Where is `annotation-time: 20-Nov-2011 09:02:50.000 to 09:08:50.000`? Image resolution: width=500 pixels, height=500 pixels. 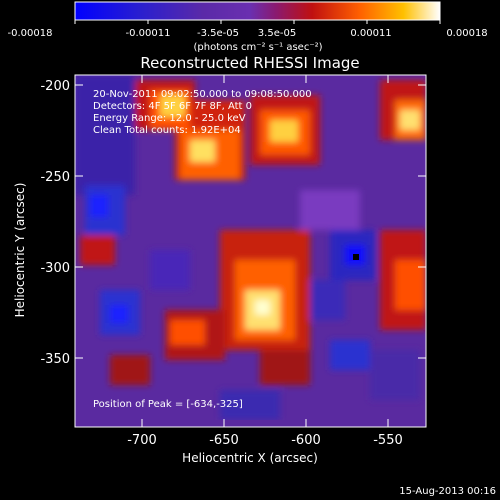
annotation-time: 20-Nov-2011 09:02:50.000 to 09:08:50.000 is located at coordinates (202, 94).